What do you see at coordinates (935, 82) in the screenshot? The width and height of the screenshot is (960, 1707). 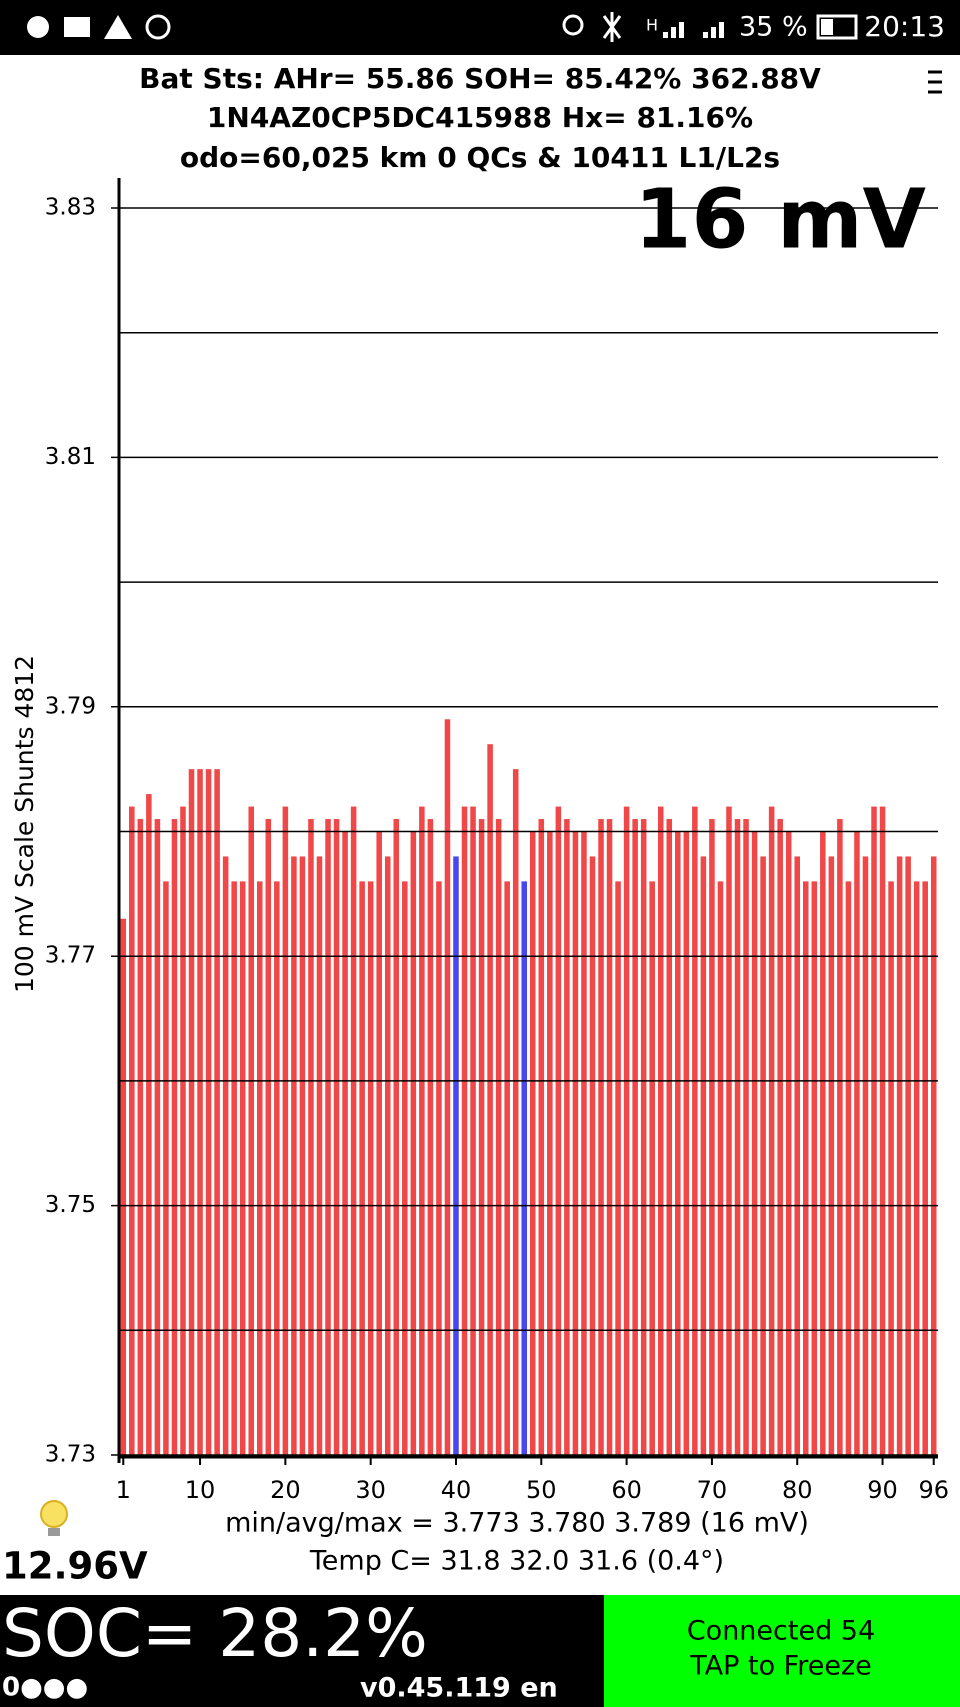 I see `menu` at bounding box center [935, 82].